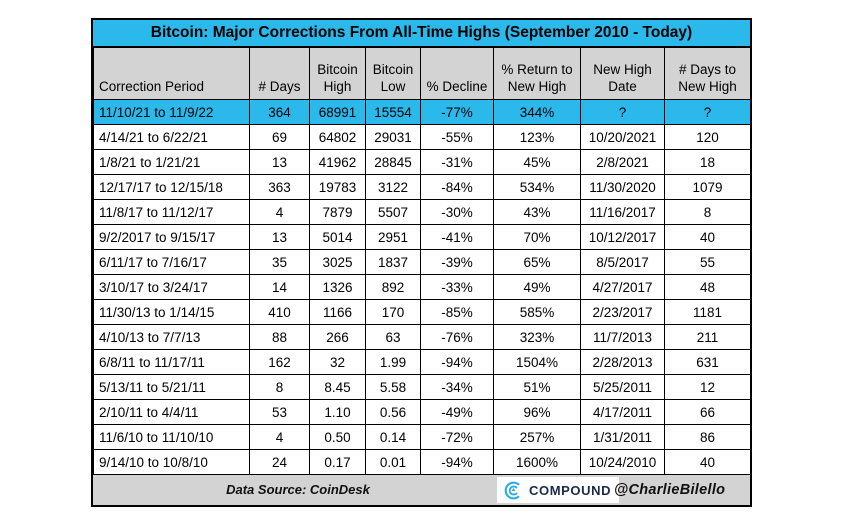 The width and height of the screenshot is (850, 528). What do you see at coordinates (622, 387) in the screenshot?
I see `new-high-date-cell: 5/25/2011` at bounding box center [622, 387].